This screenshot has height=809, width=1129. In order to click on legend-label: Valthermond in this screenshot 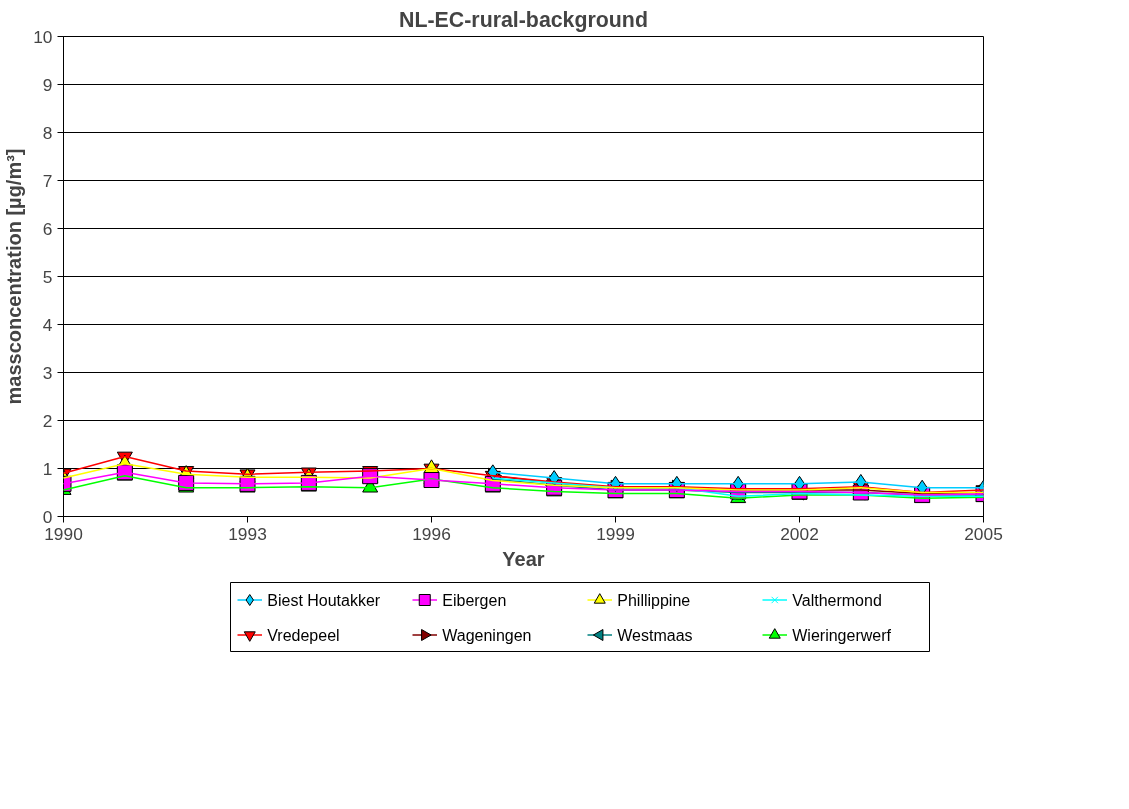, I will do `click(837, 600)`.